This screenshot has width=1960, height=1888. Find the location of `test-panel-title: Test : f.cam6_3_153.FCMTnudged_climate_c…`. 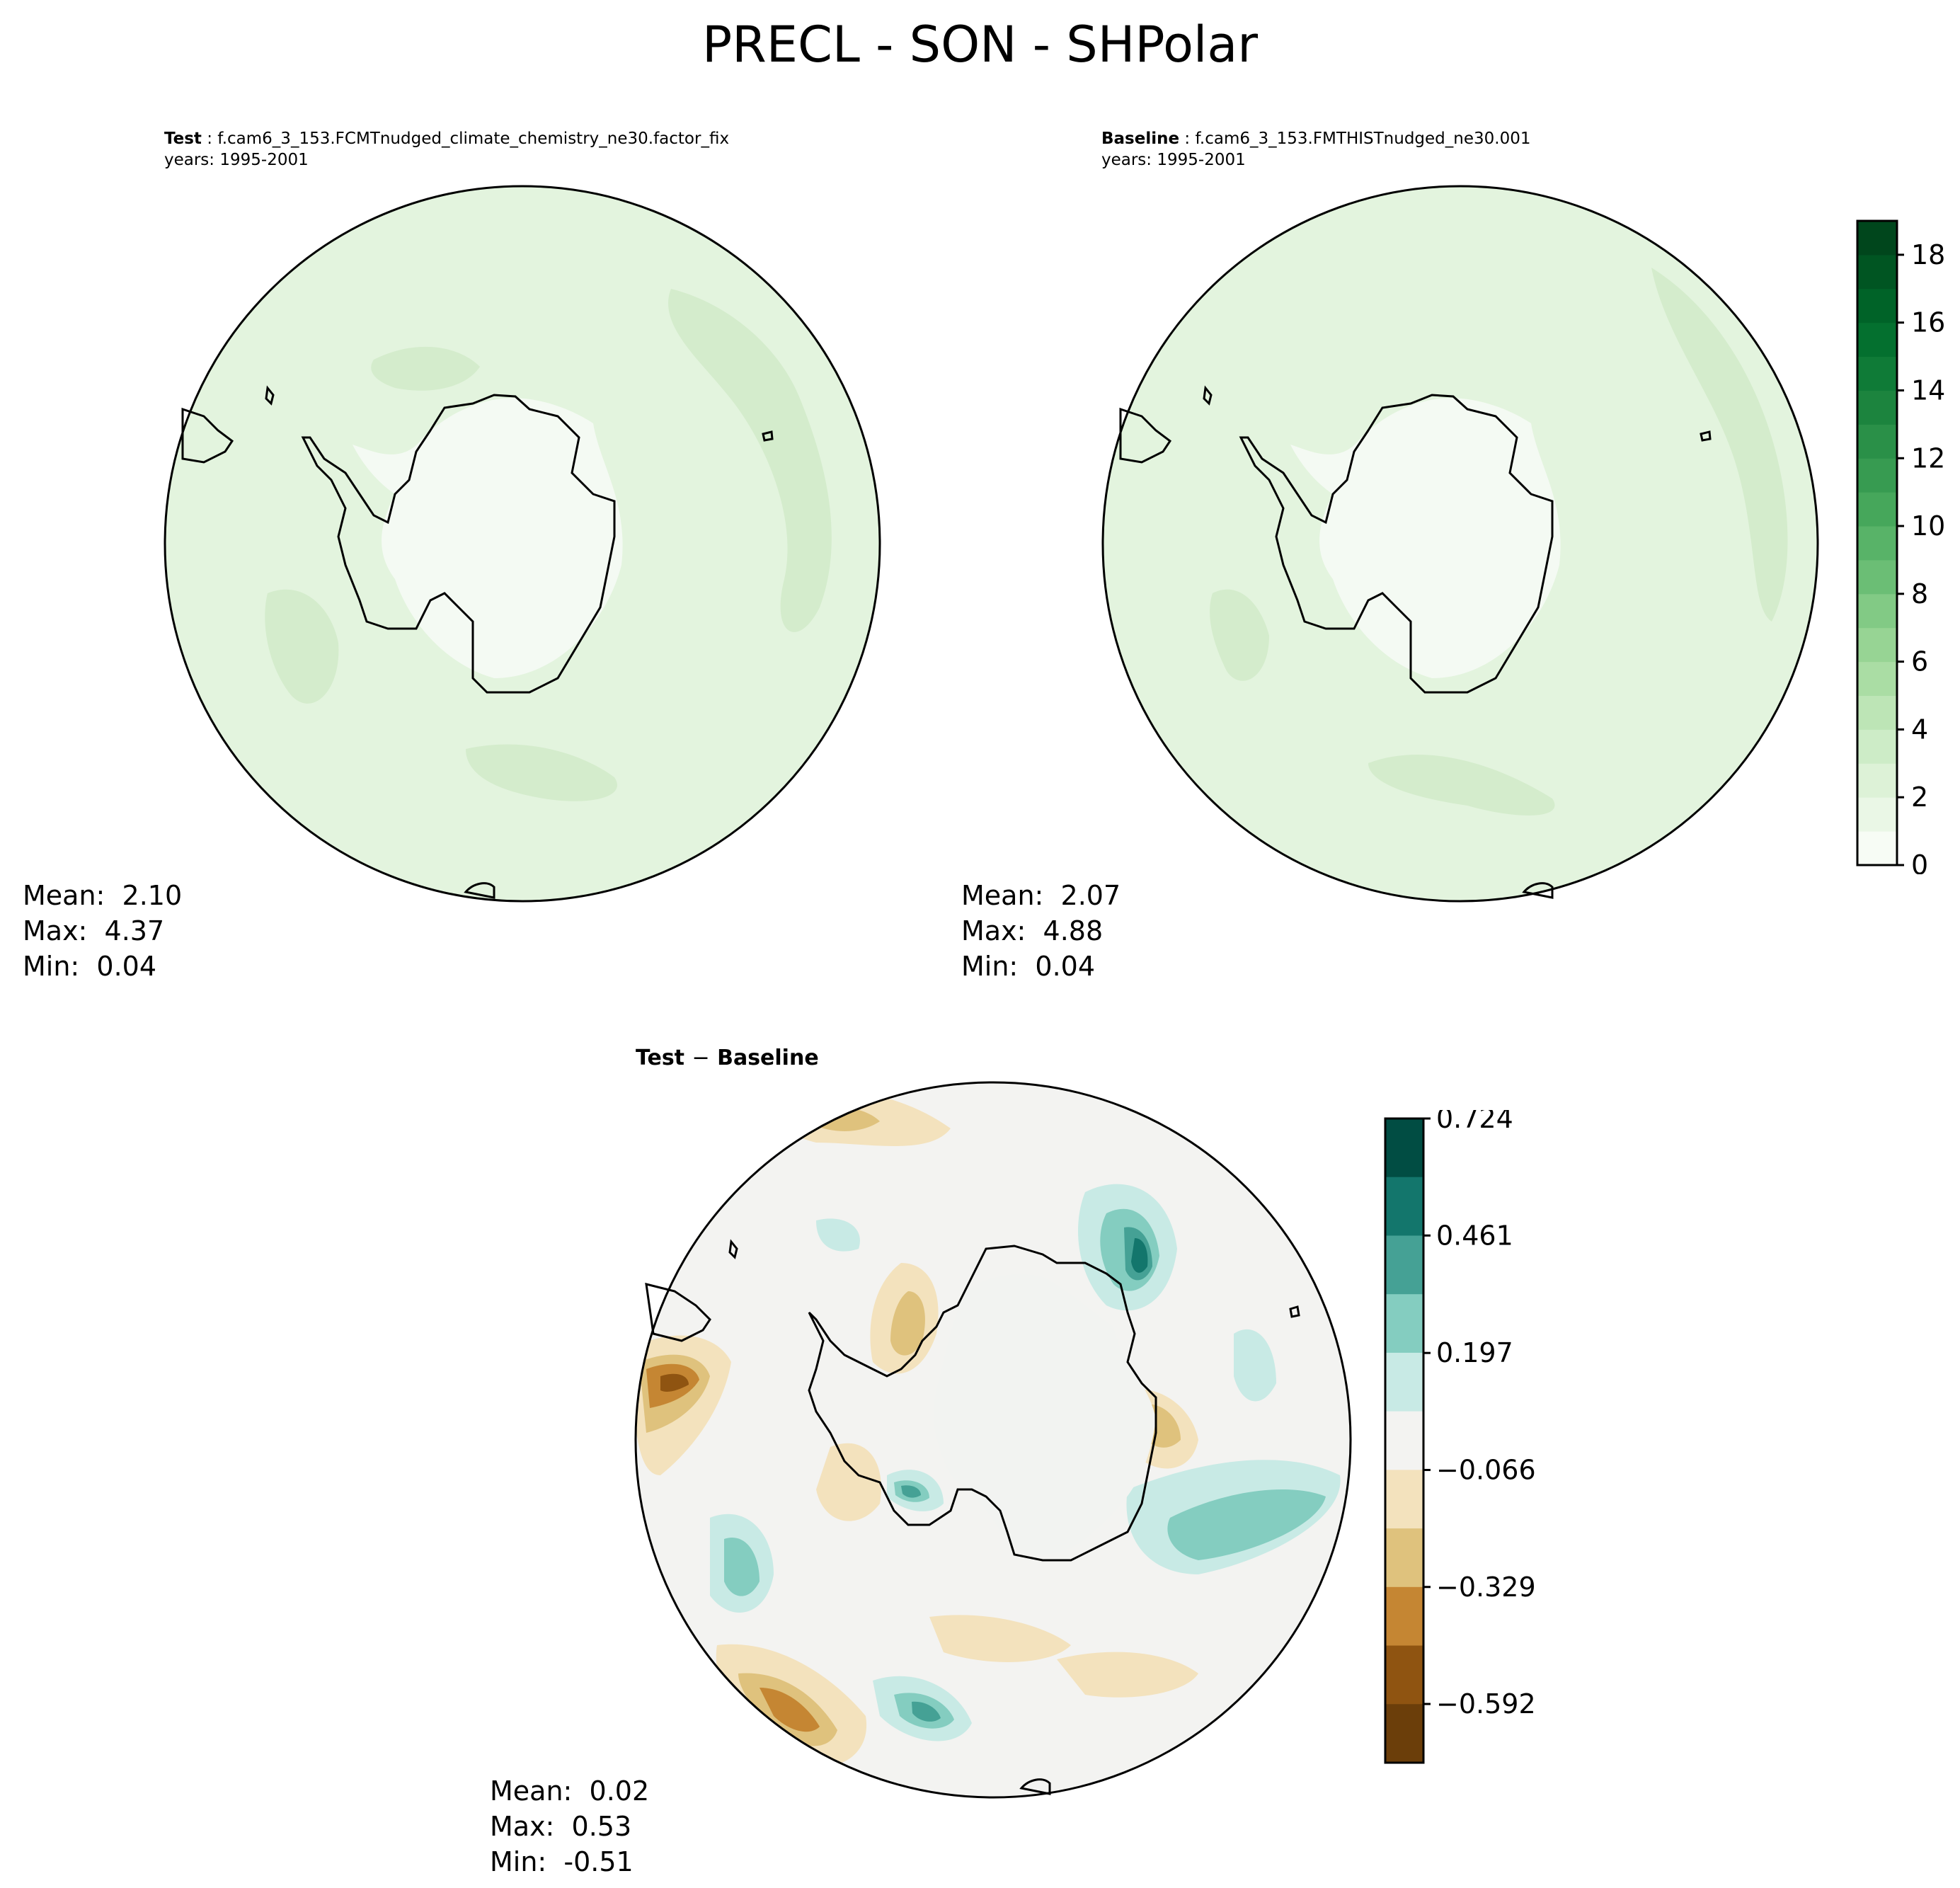

test-panel-title: Test : f.cam6_3_153.FCMTnudged_climate_c… is located at coordinates (447, 139).